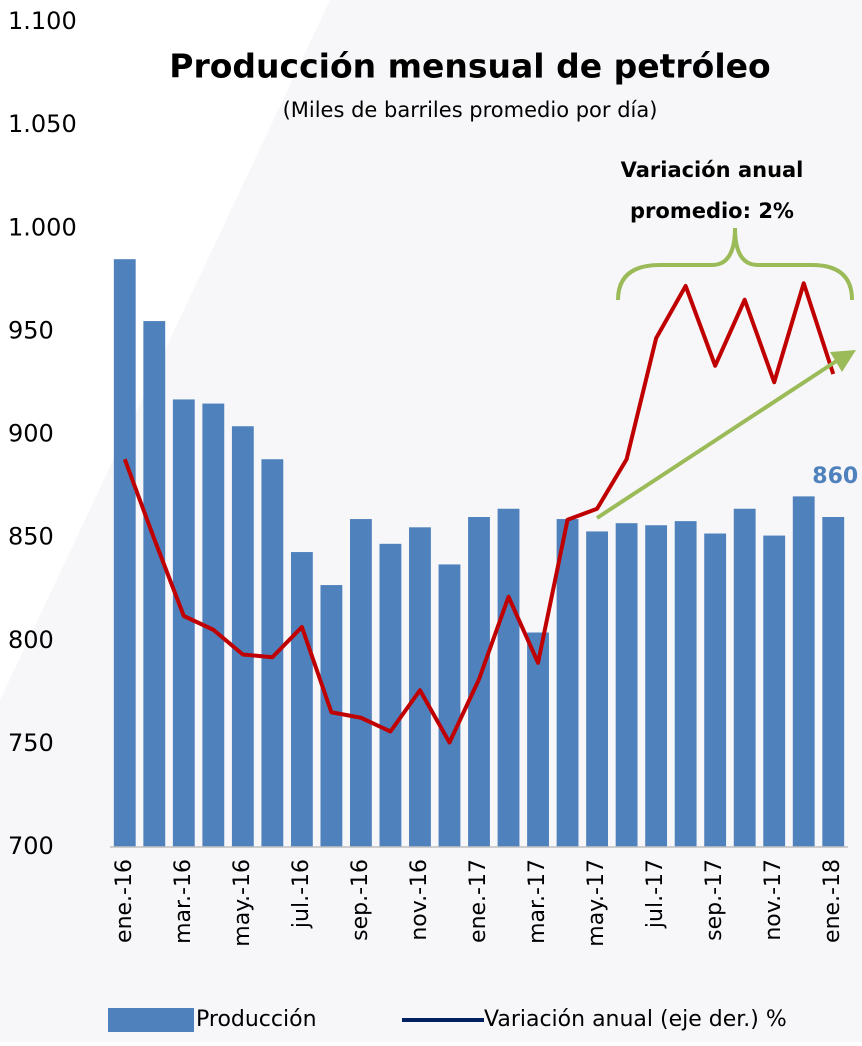 The image size is (862, 1046). What do you see at coordinates (124, 901) in the screenshot?
I see `x-tick-label: ene.-16` at bounding box center [124, 901].